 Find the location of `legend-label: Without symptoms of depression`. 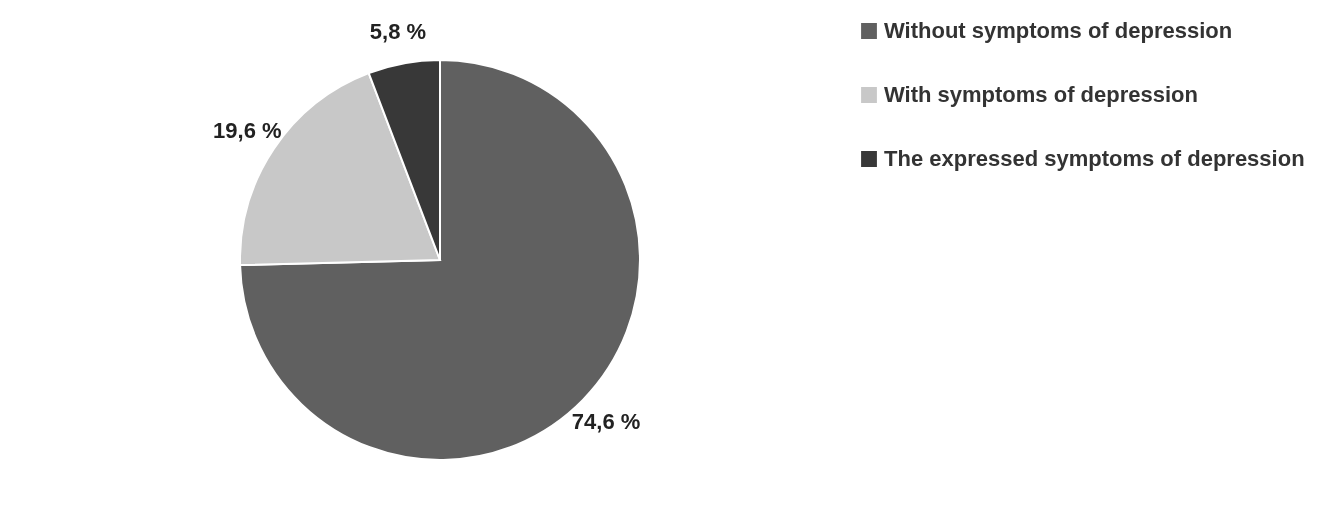

legend-label: Without symptoms of depression is located at coordinates (1058, 30).